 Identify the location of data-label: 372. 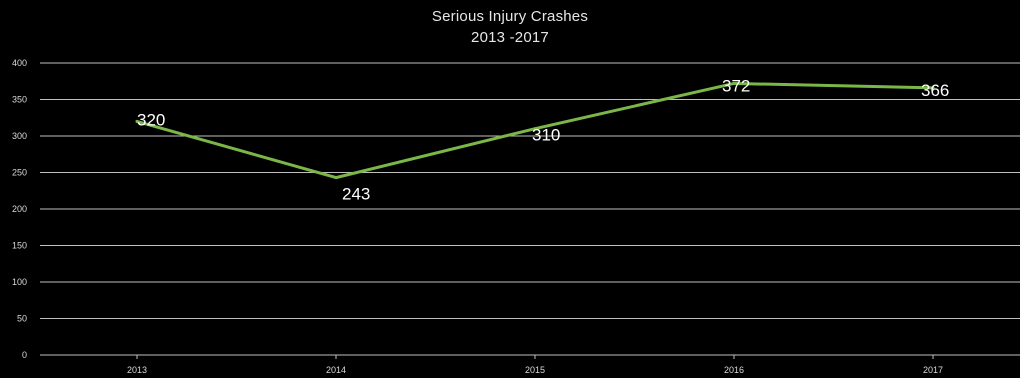
(736, 85).